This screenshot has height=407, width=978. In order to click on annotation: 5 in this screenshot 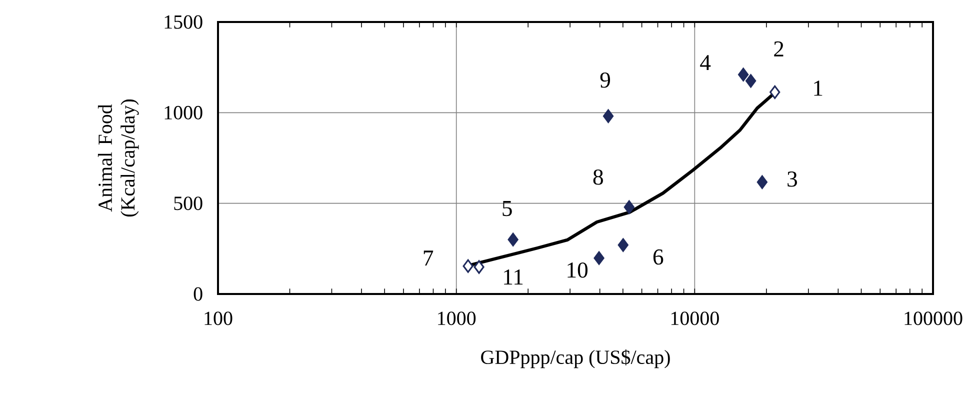, I will do `click(507, 208)`.